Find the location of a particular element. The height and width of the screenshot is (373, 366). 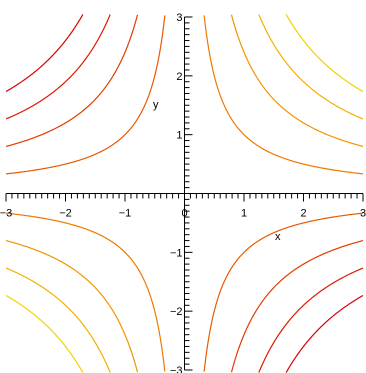

y-tick-label: −2 is located at coordinates (176, 312).